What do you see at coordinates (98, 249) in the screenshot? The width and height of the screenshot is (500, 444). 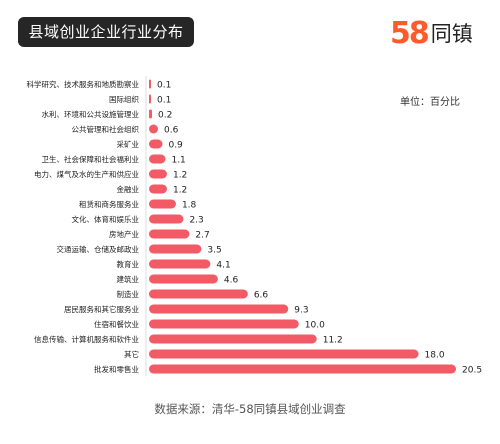 I see `category-label: 交通运输、仓储及邮政业` at bounding box center [98, 249].